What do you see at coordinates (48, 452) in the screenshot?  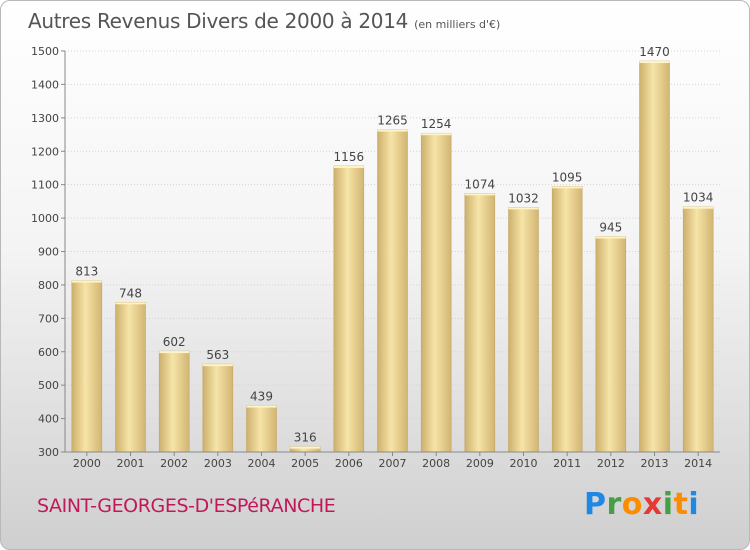 I see `y-tick-label: 300` at bounding box center [48, 452].